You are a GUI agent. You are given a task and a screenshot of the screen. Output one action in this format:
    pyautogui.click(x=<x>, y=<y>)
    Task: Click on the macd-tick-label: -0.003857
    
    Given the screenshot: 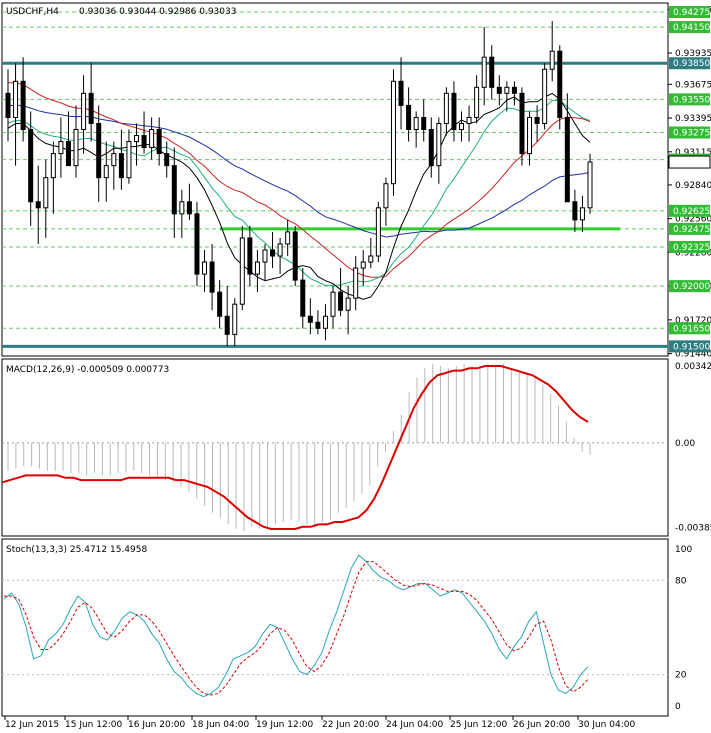 What is the action you would take?
    pyautogui.click(x=693, y=529)
    